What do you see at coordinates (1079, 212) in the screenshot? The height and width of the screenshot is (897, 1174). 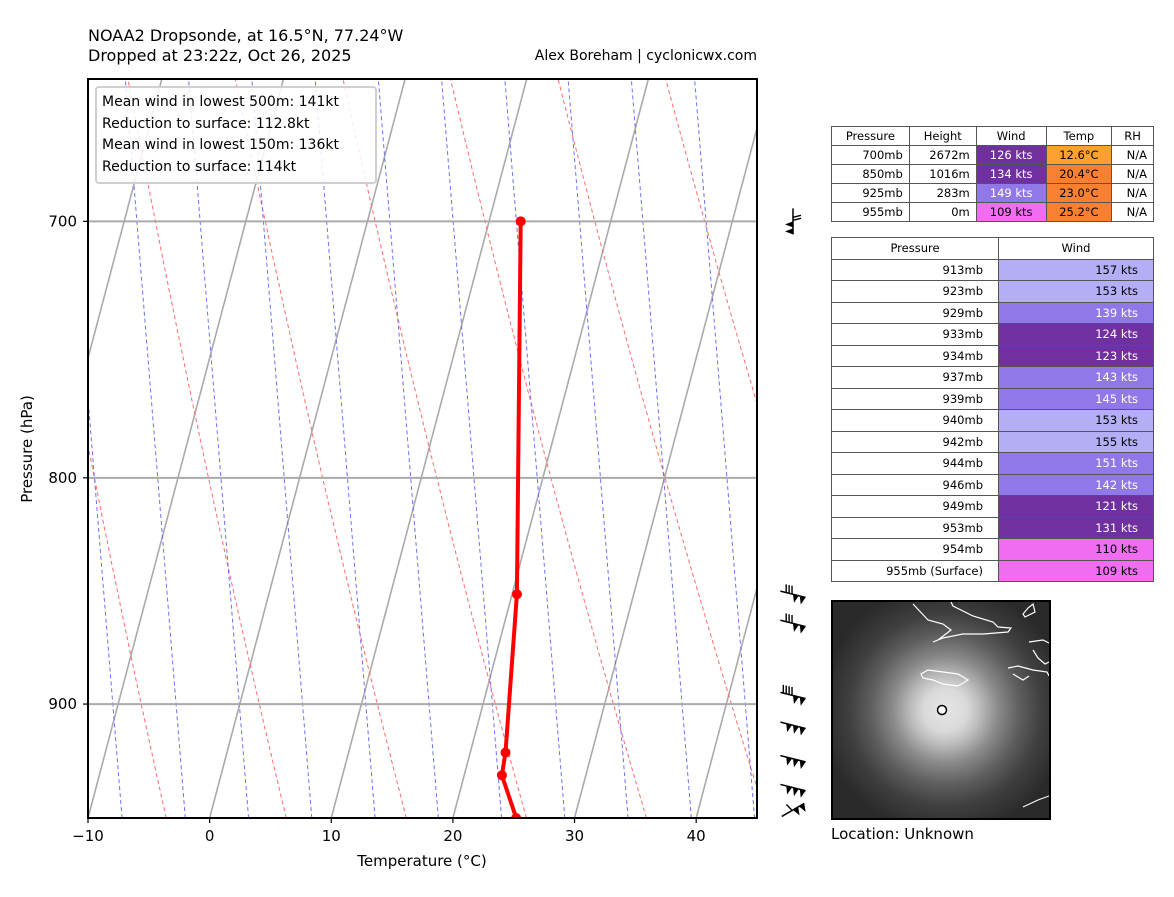 I see `temp-cell: 25.2°C` at bounding box center [1079, 212].